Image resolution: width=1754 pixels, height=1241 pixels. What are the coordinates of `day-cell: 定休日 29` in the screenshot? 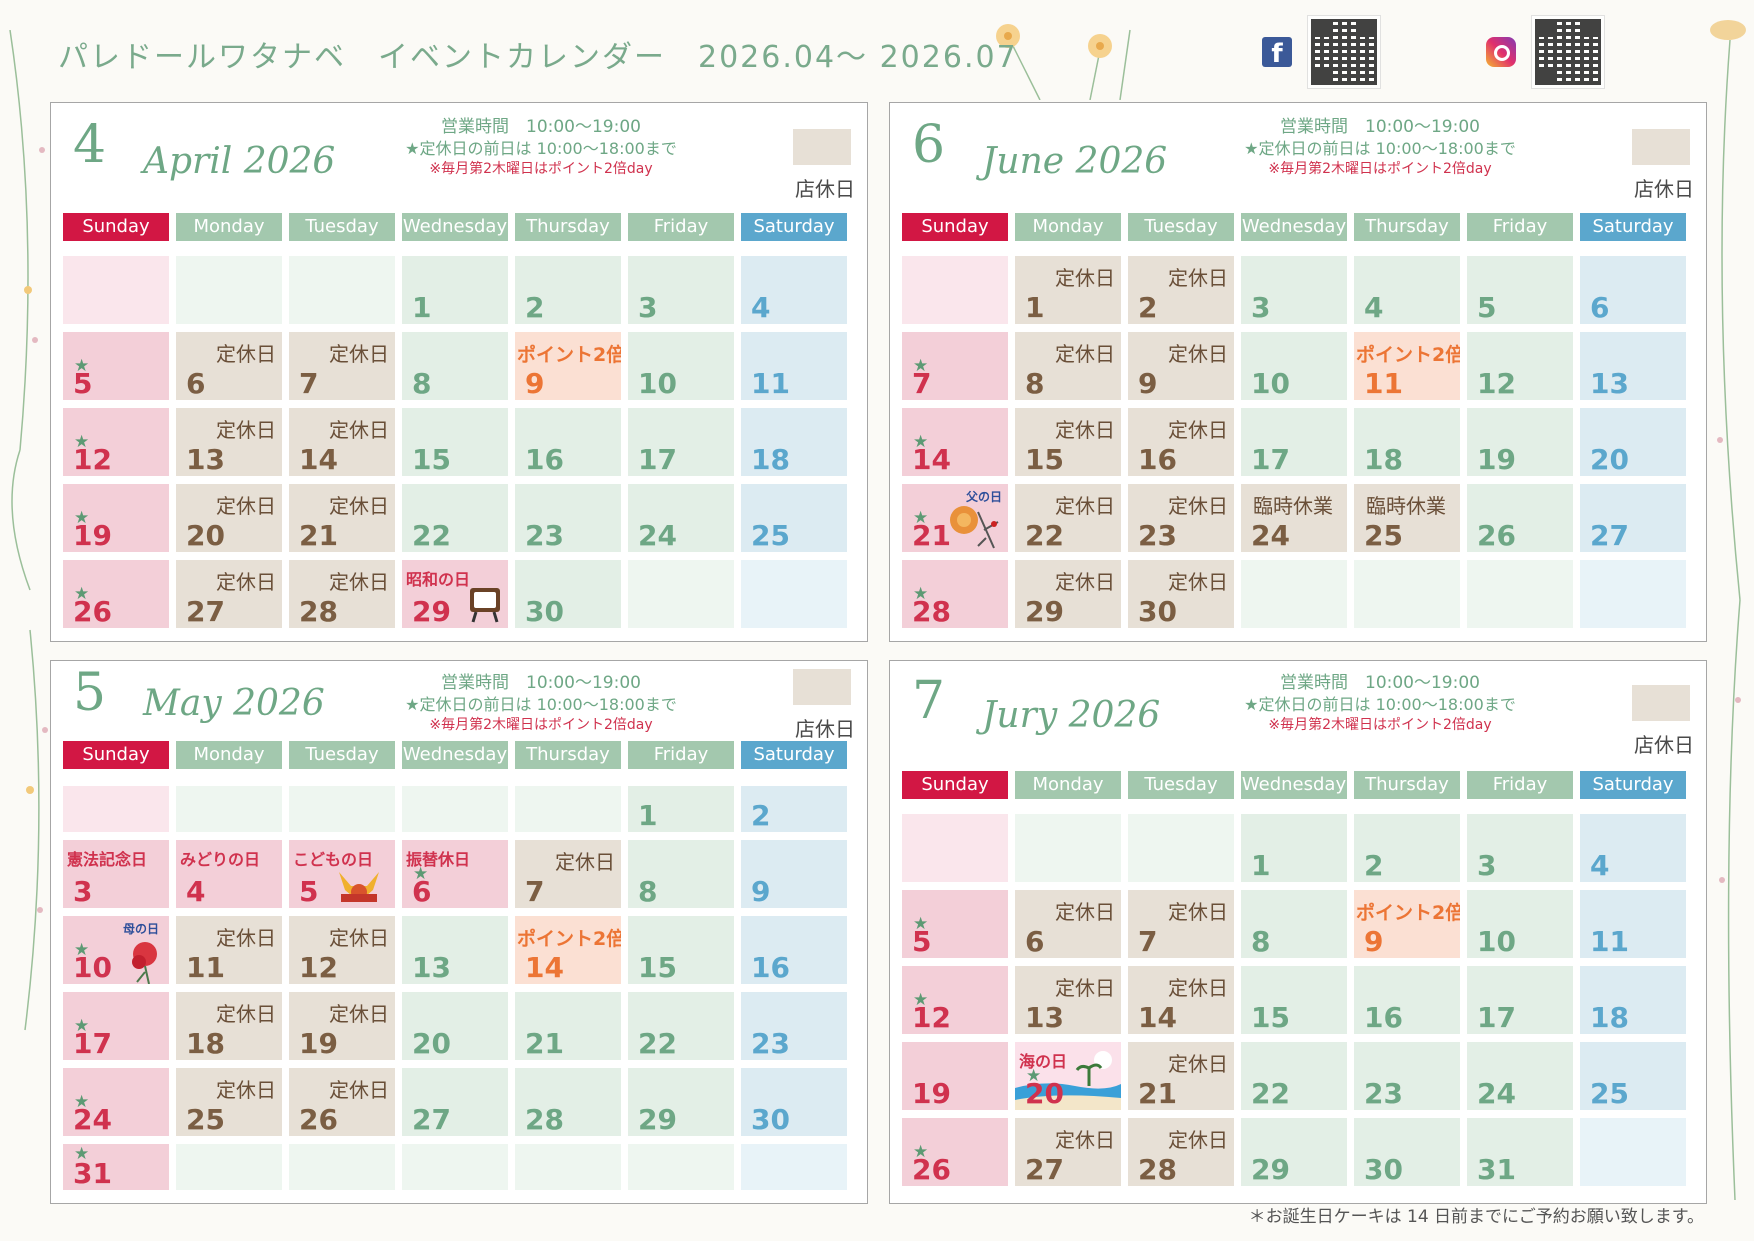 It's located at (1068, 594).